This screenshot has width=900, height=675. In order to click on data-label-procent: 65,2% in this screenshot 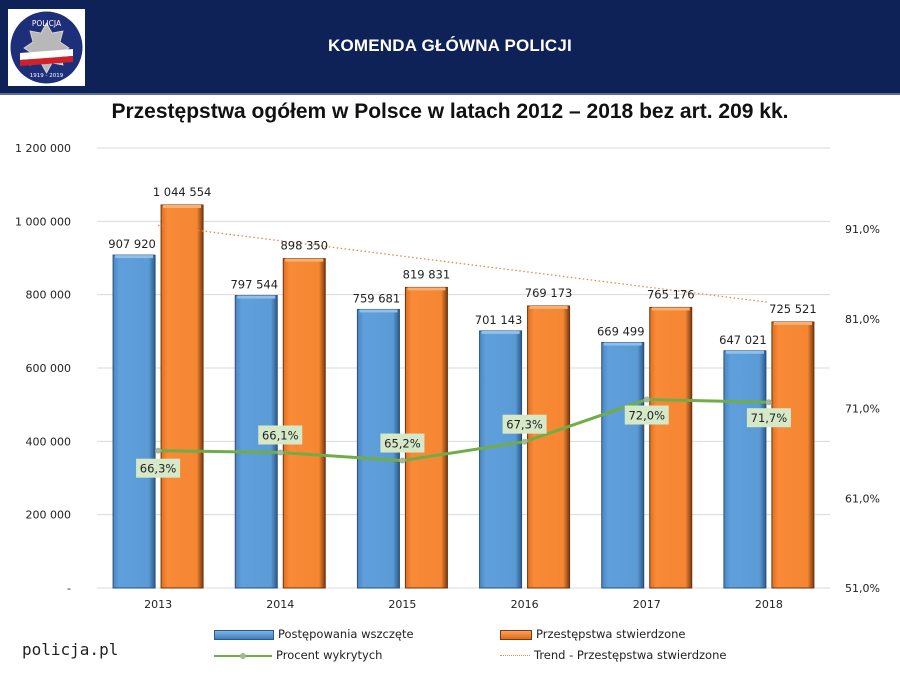, I will do `click(402, 444)`.